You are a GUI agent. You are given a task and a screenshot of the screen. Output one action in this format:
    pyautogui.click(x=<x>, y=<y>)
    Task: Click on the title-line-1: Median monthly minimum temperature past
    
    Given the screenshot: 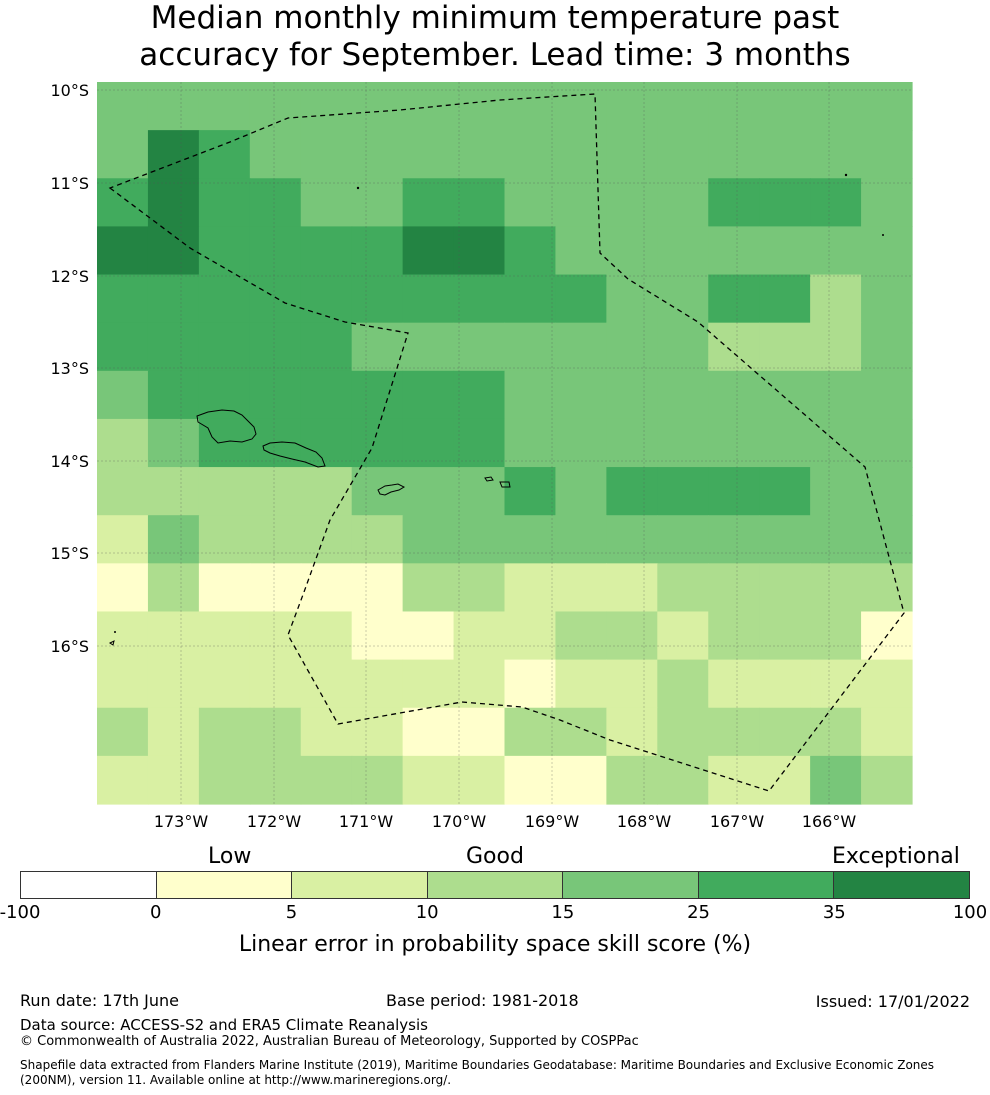 What is the action you would take?
    pyautogui.click(x=495, y=18)
    